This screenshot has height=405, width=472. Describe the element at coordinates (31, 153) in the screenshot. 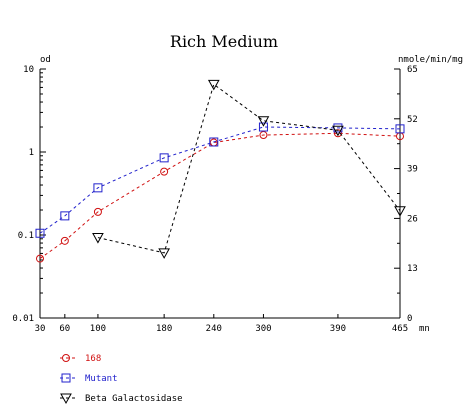

I see `y-left-tick-label: 1` at that location.